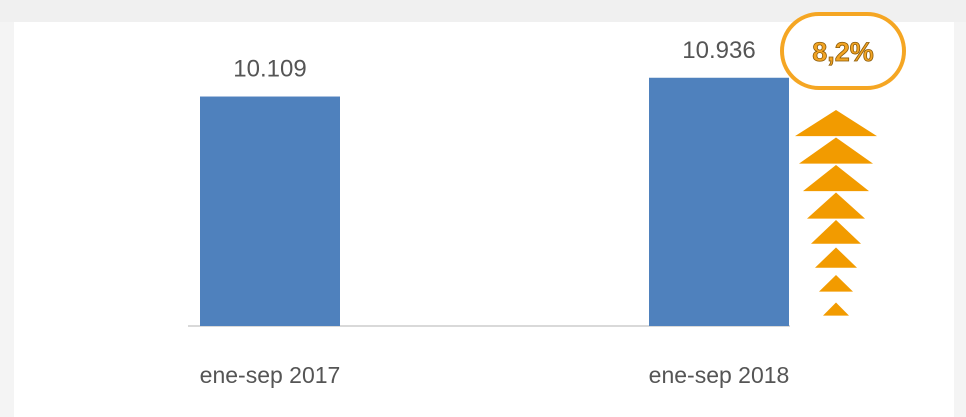  Describe the element at coordinates (960, 219) in the screenshot. I see `right-frame-edge` at that location.